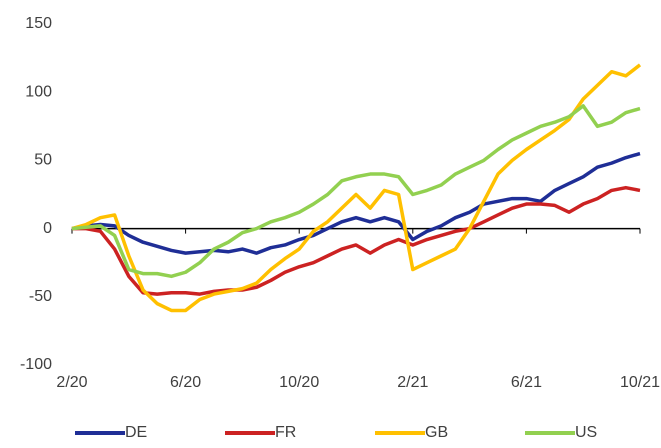 Image resolution: width=661 pixels, height=448 pixels. What do you see at coordinates (586, 432) in the screenshot?
I see `legend-label: US` at bounding box center [586, 432].